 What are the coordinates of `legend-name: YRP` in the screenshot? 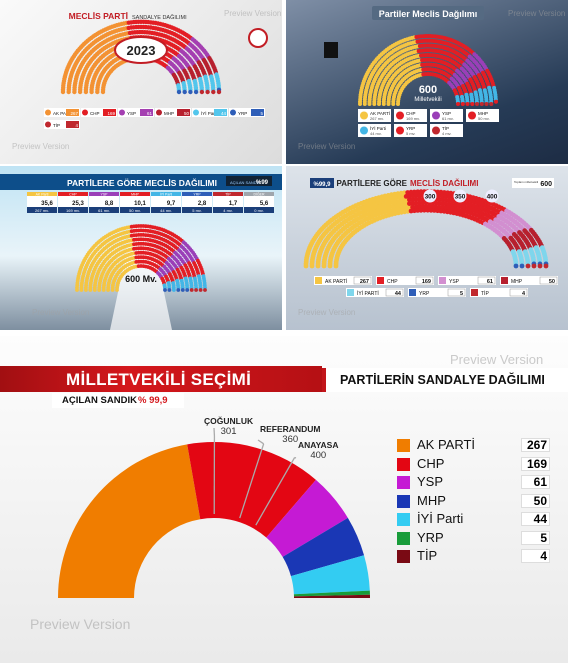 It's located at (242, 113).